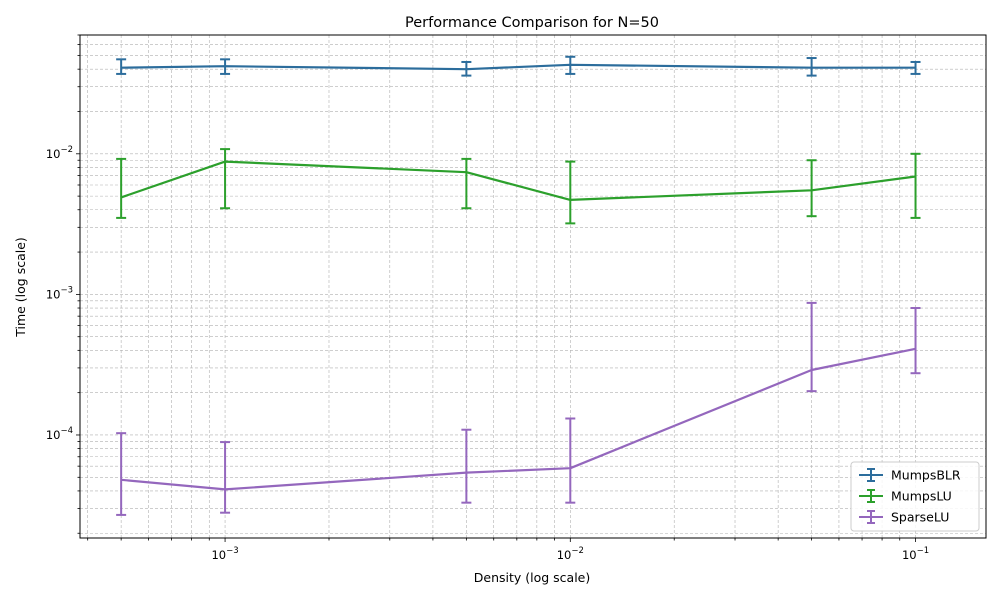 The height and width of the screenshot is (600, 1000). Describe the element at coordinates (532, 577) in the screenshot. I see `x-axis-label: Density (log scale)` at that location.